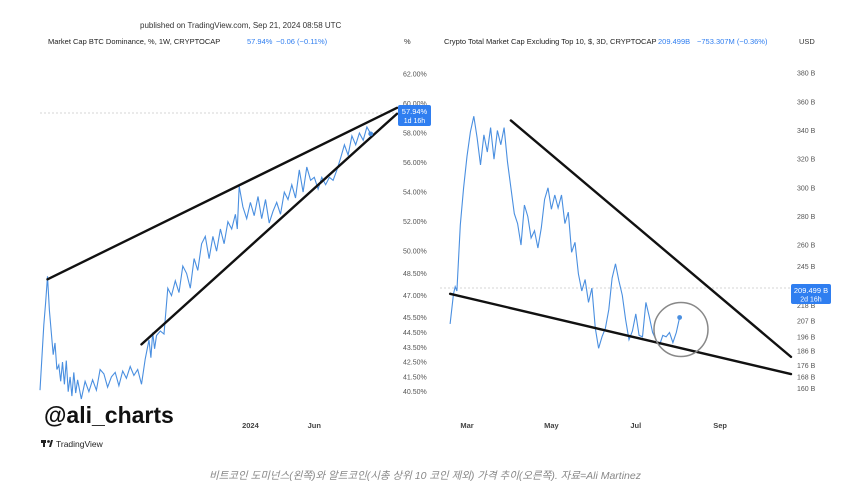  What do you see at coordinates (415, 121) in the screenshot?
I see `btc-dominance-badge-countdown: 1d 16h` at bounding box center [415, 121].